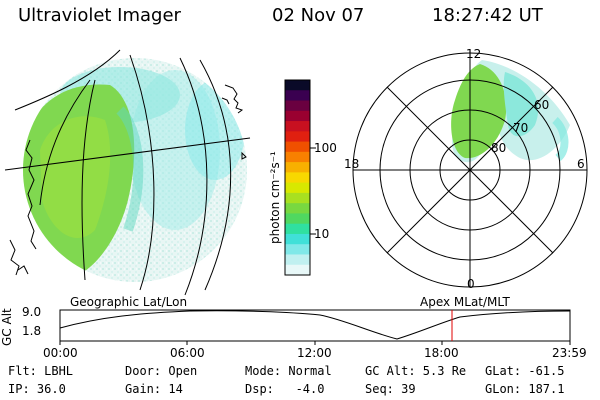  I want to click on altitude-curve, so click(315, 325).